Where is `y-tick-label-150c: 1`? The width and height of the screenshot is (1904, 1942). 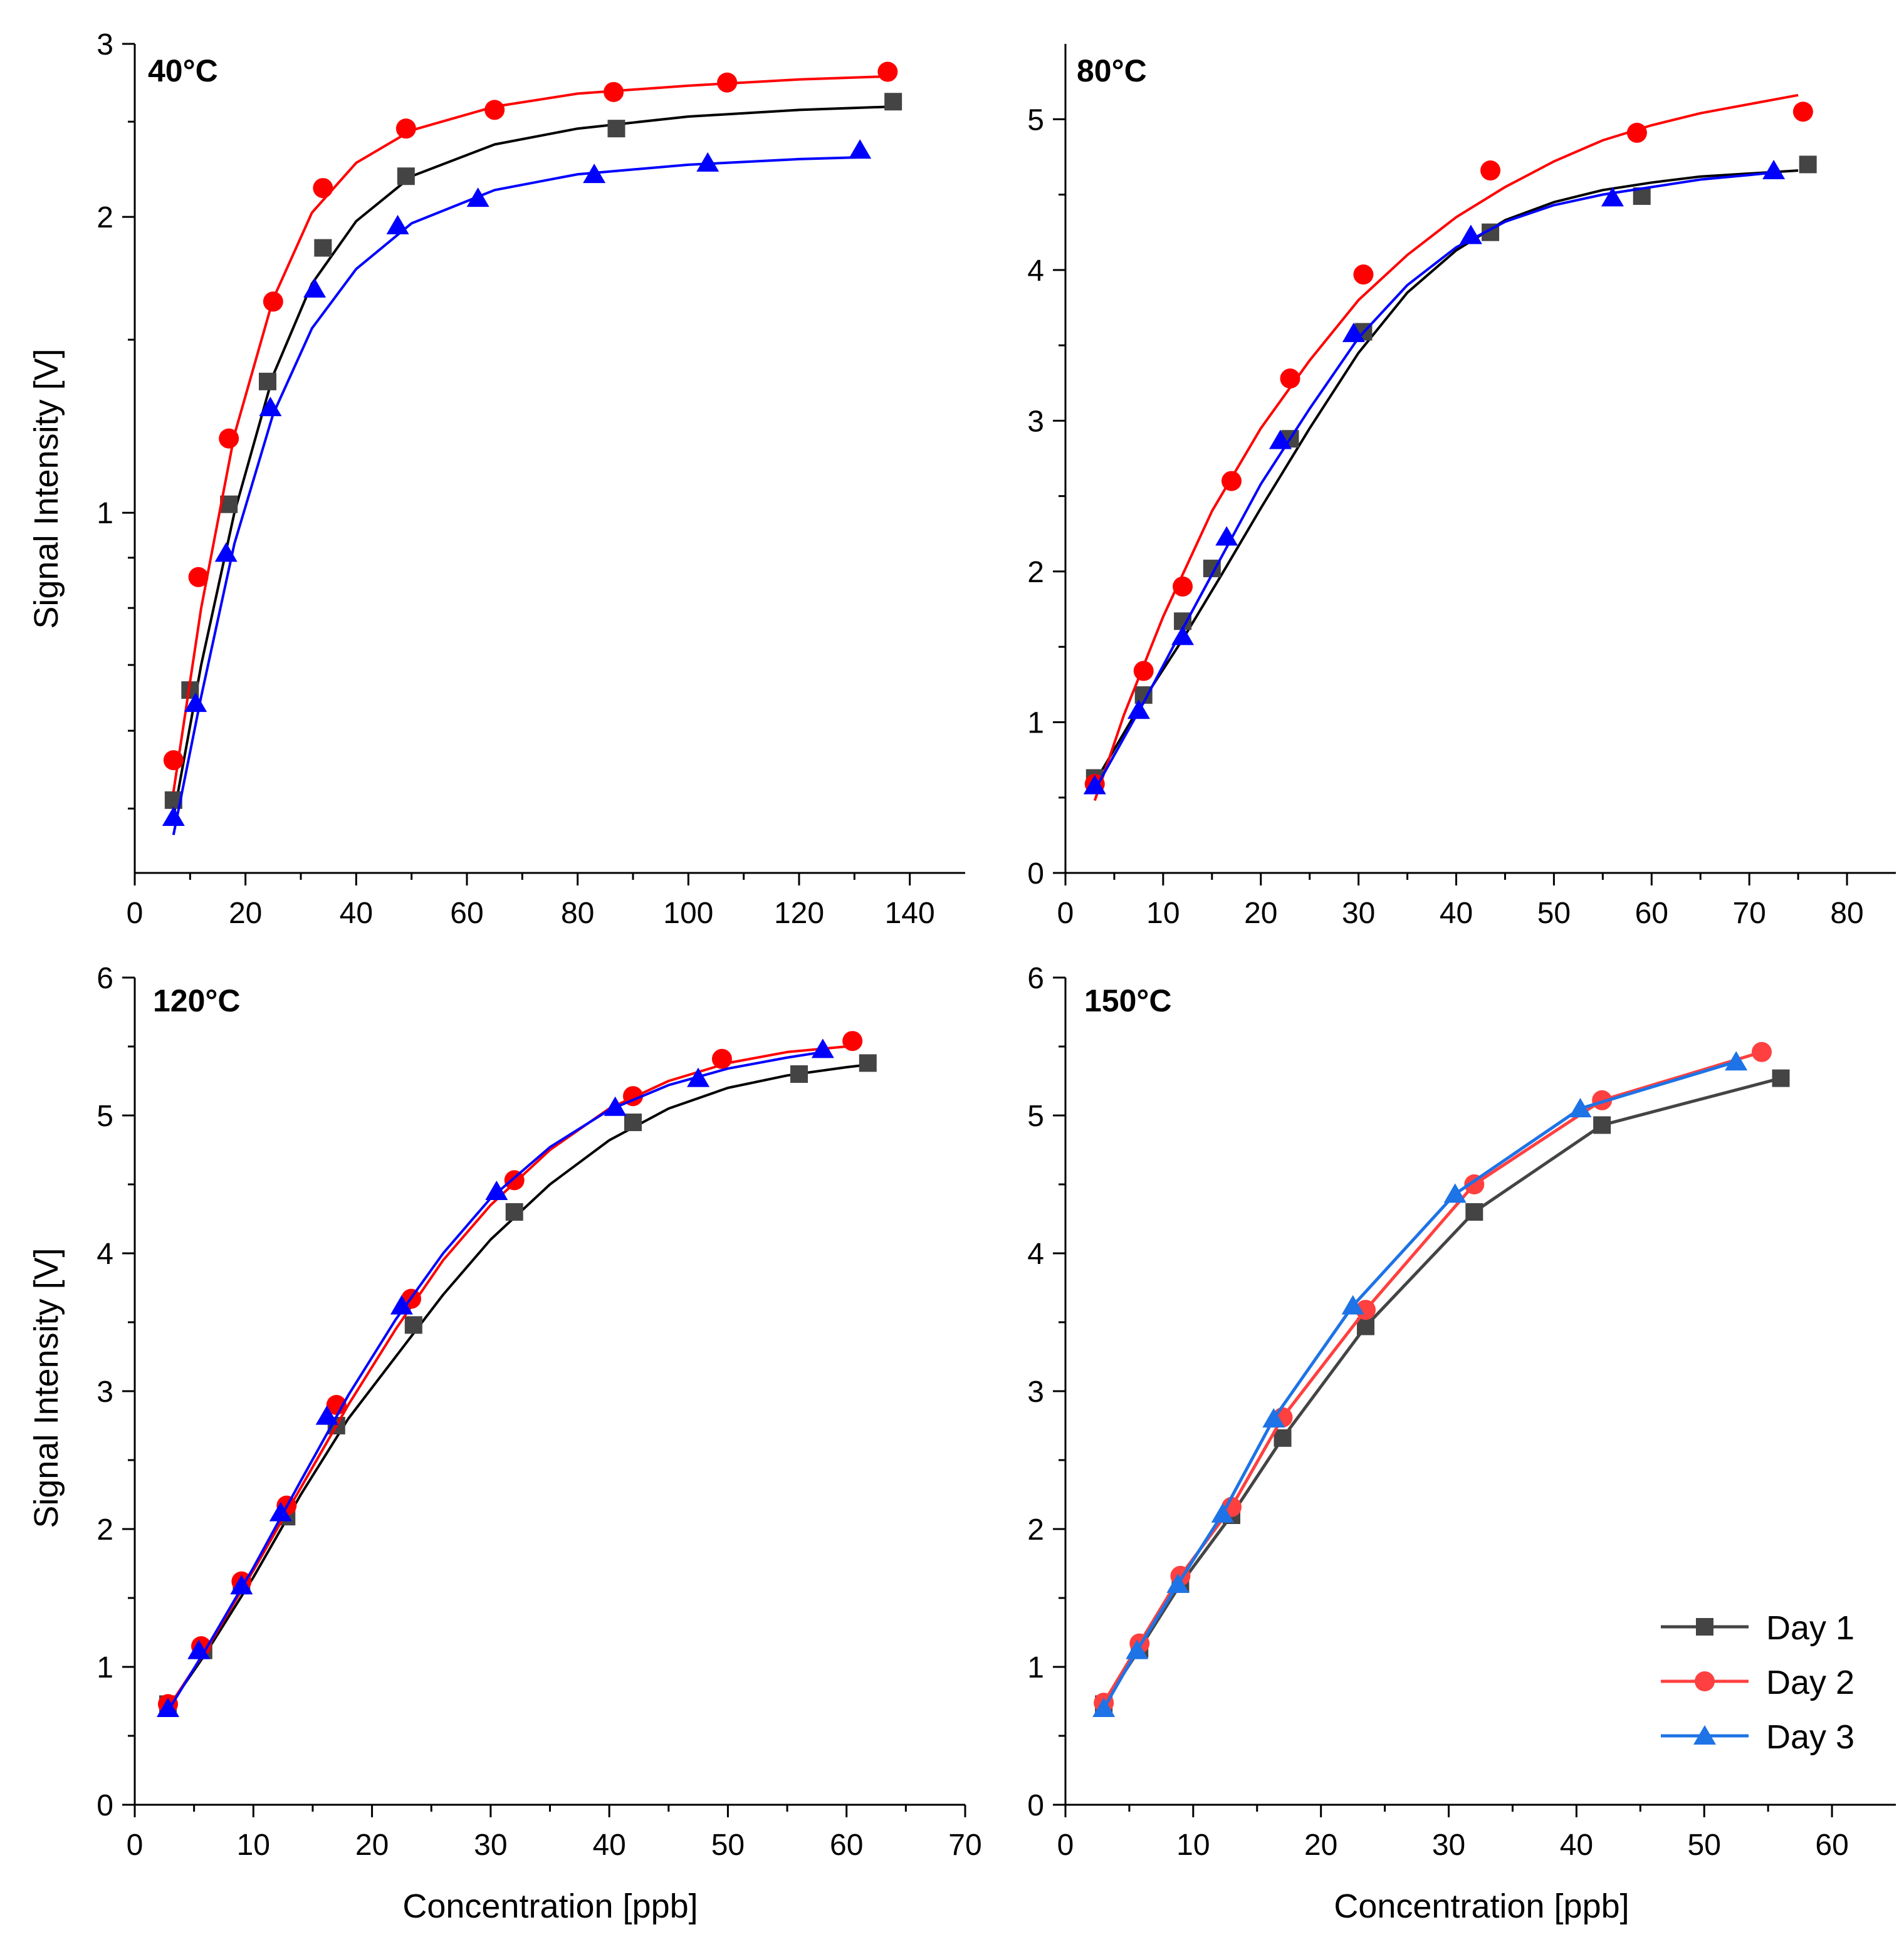 y-tick-label-150c: 1 is located at coordinates (1035, 1667).